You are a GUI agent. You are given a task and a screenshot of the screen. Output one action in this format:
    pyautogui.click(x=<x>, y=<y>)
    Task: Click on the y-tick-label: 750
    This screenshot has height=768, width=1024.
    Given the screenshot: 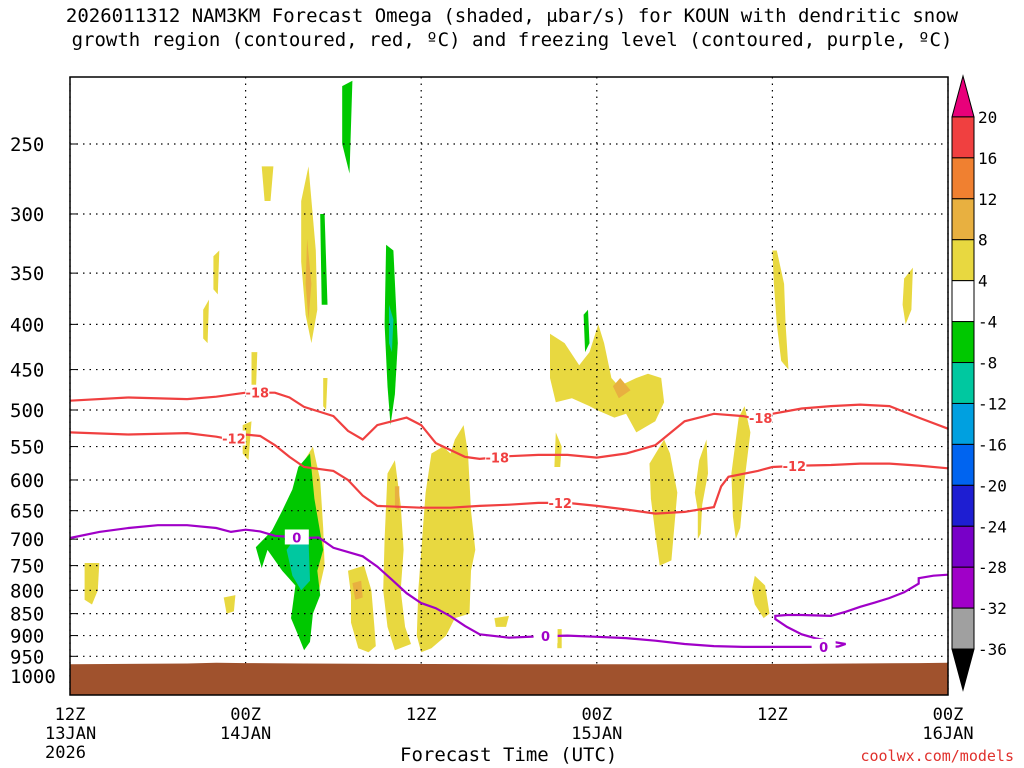 What is the action you would take?
    pyautogui.click(x=27, y=567)
    